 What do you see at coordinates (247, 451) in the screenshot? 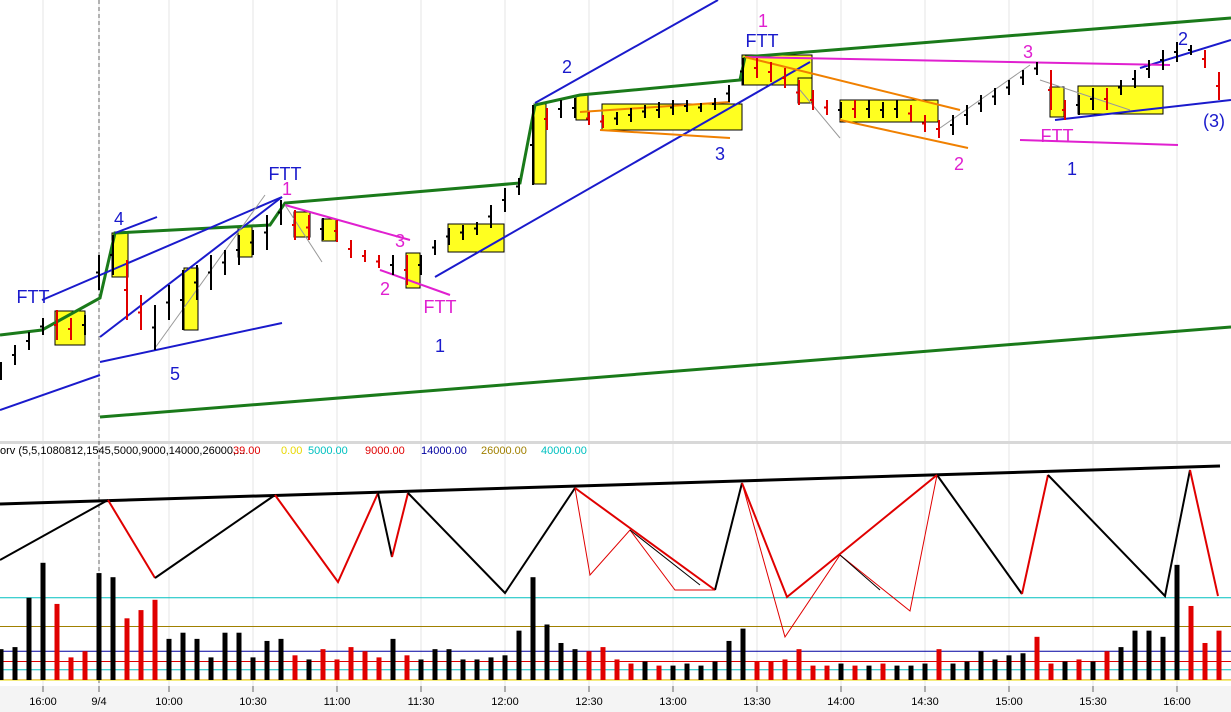
I see `level-label: 39.00` at bounding box center [247, 451].